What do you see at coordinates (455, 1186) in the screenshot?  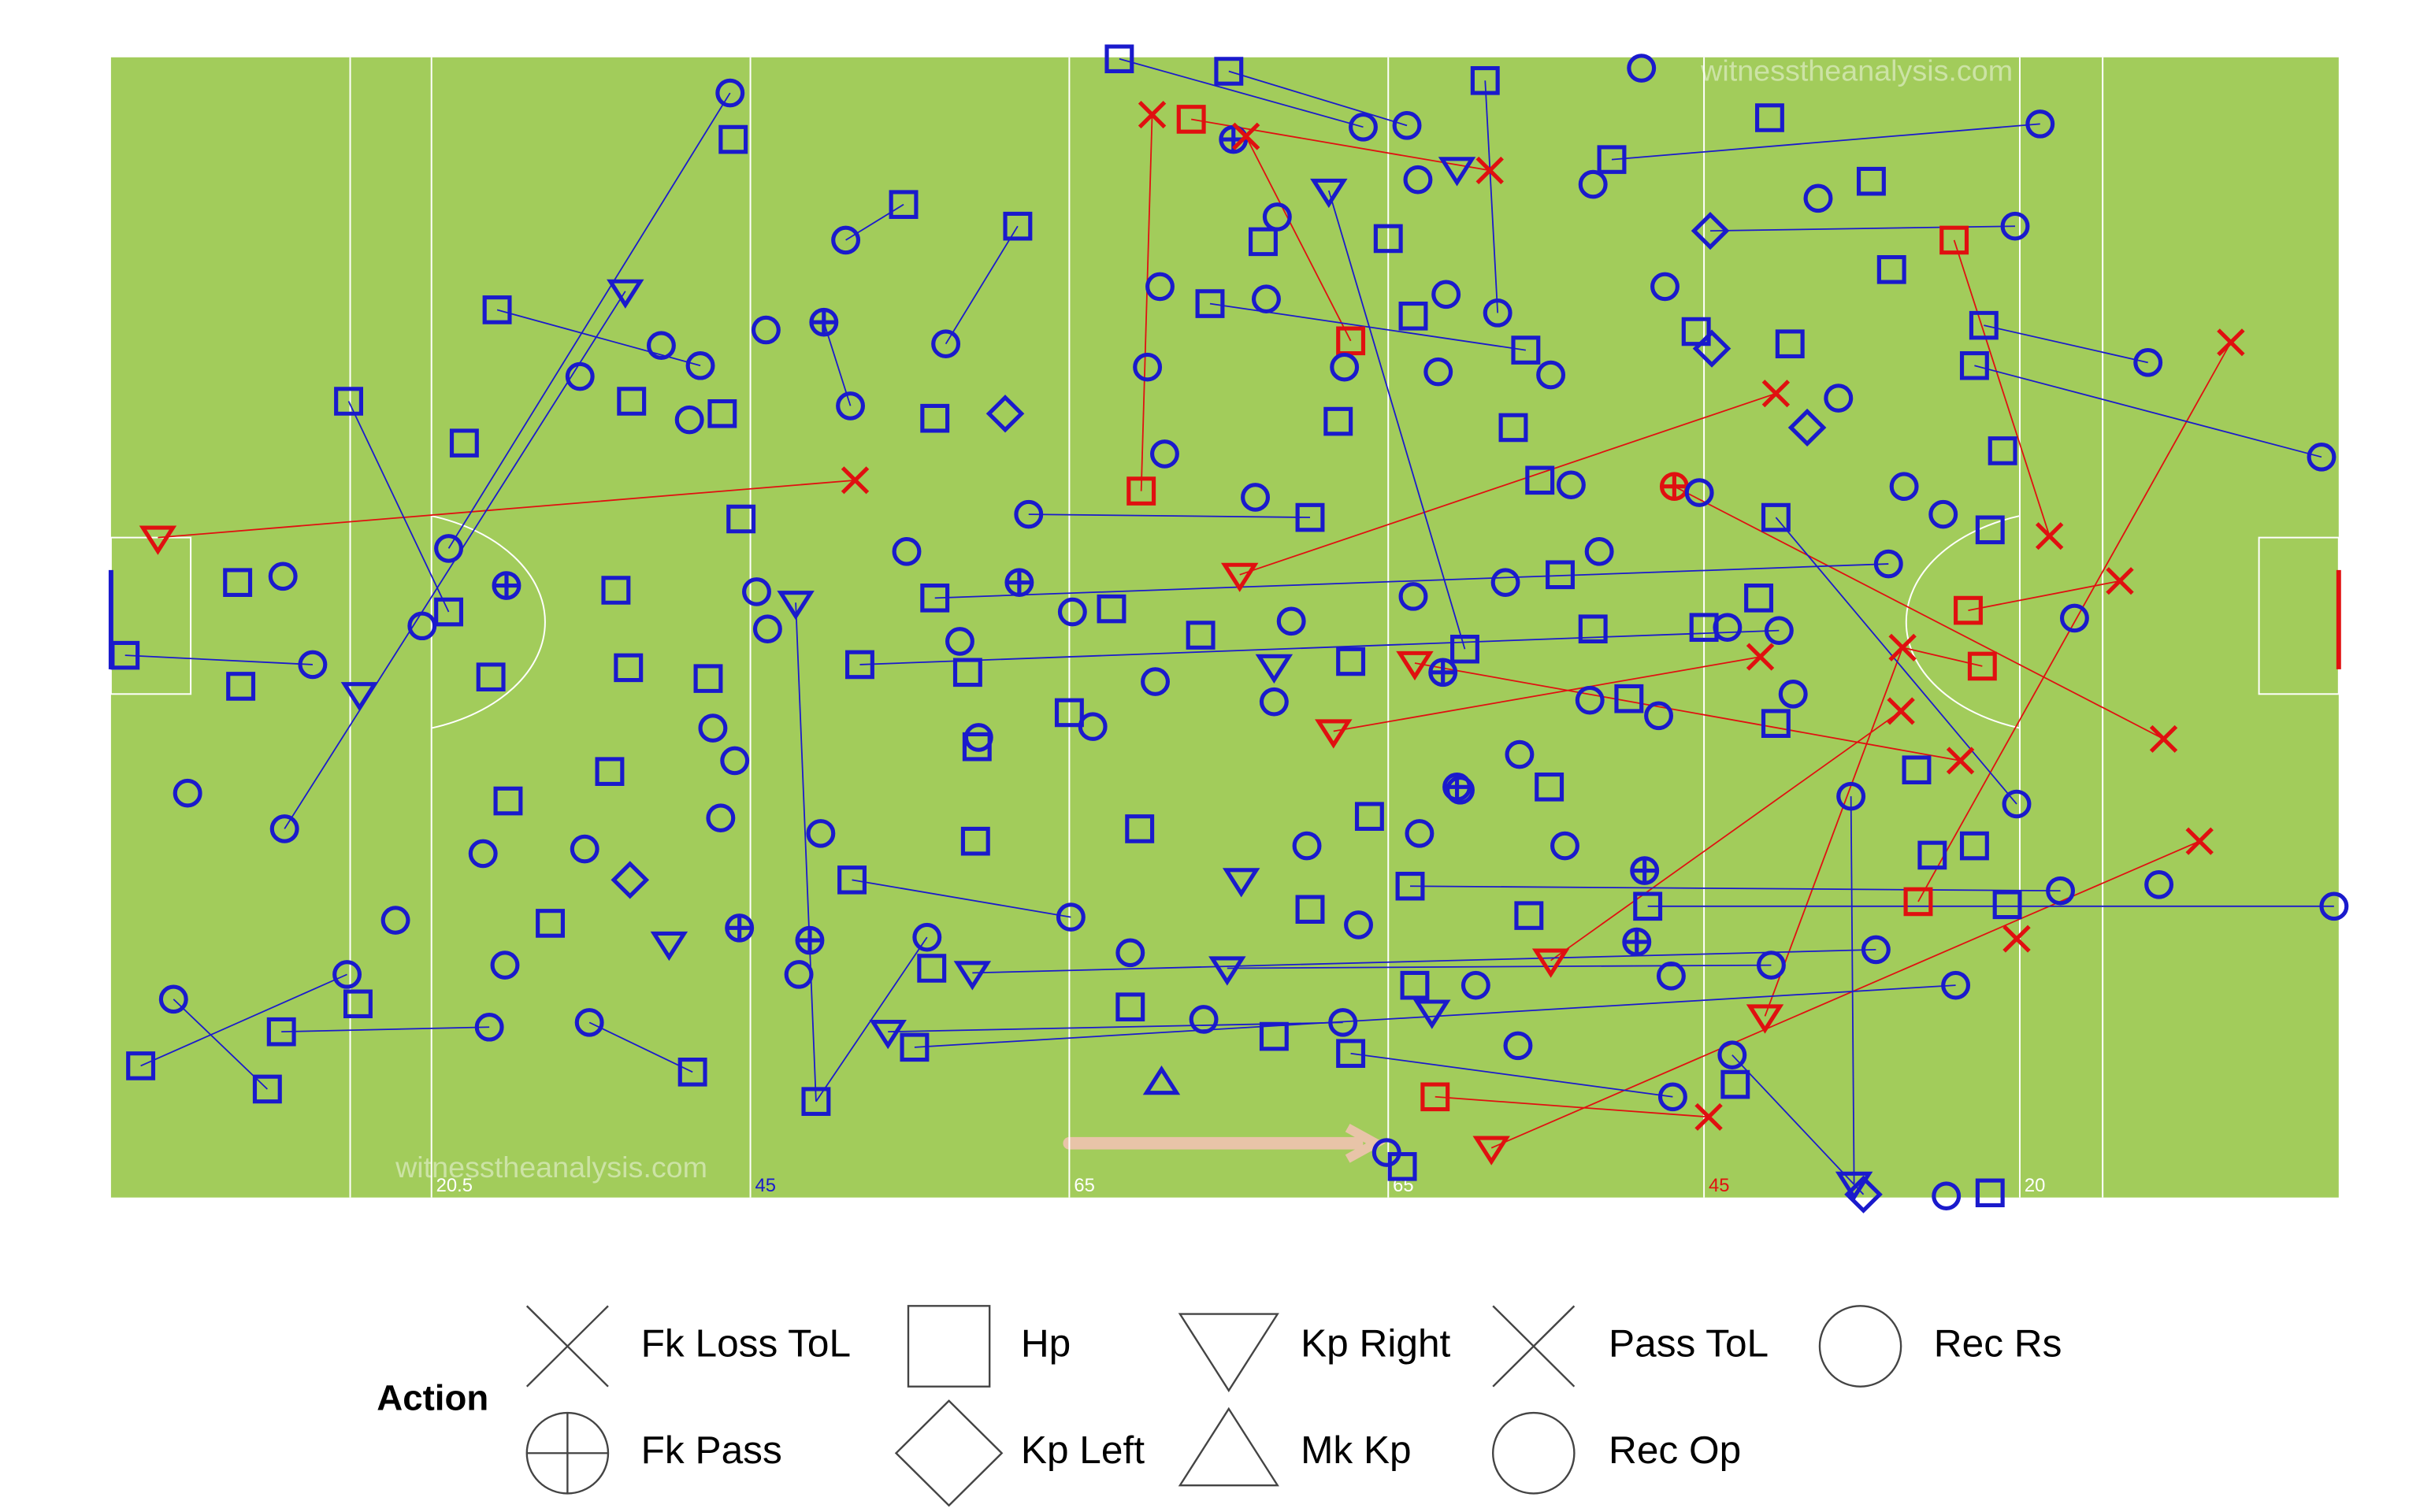 I see `x-tick-label: 20.5` at bounding box center [455, 1186].